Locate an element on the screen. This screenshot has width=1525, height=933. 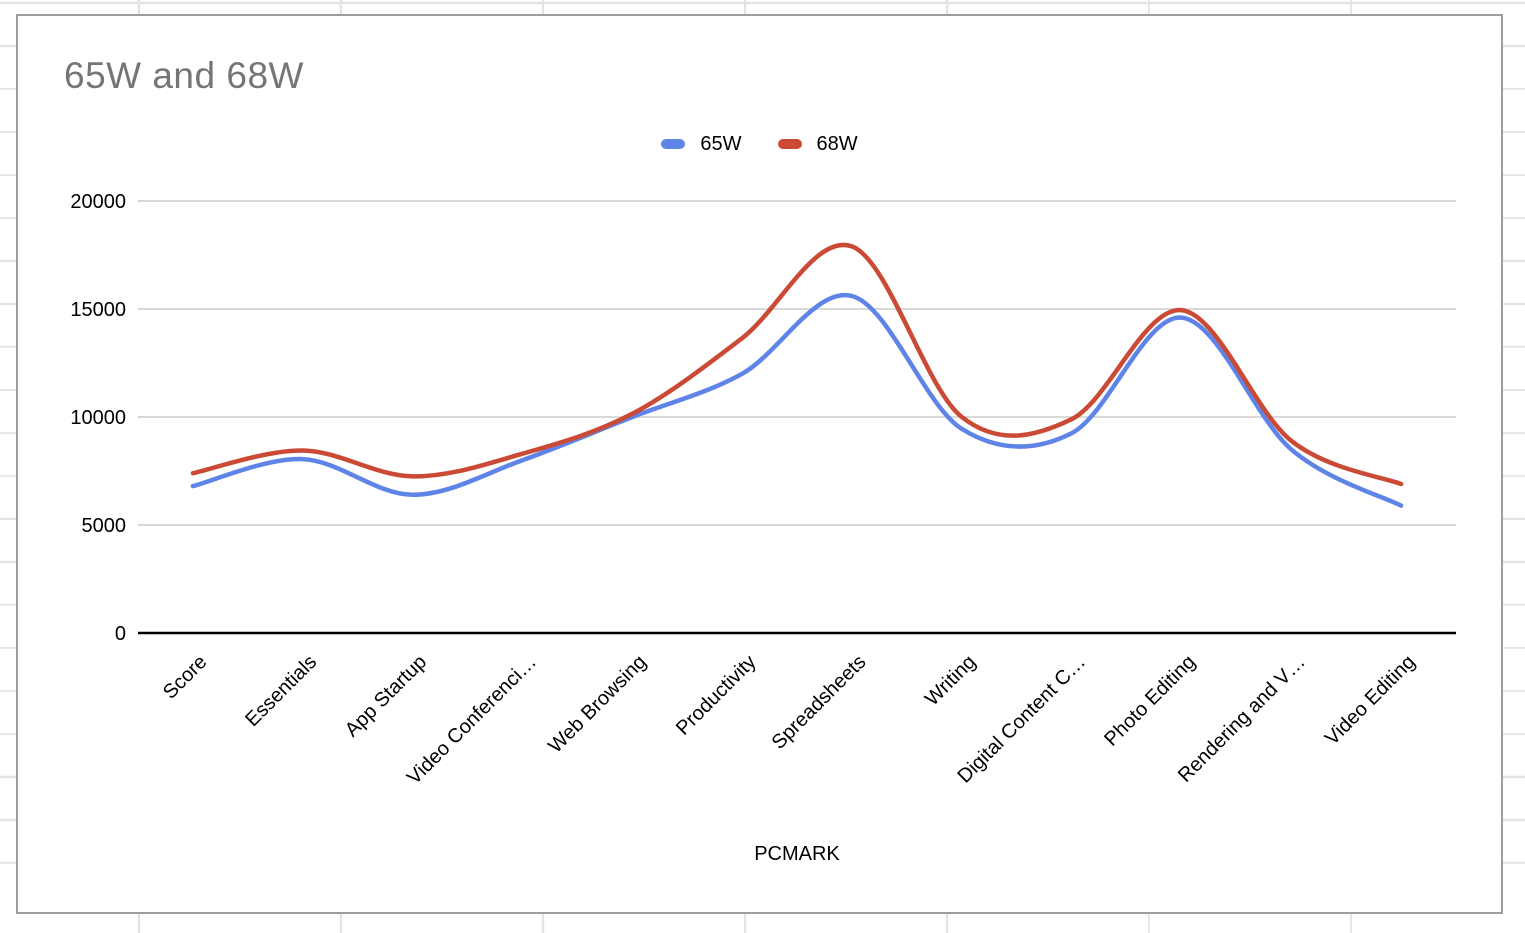
legend-item: 68W is located at coordinates (817, 144).